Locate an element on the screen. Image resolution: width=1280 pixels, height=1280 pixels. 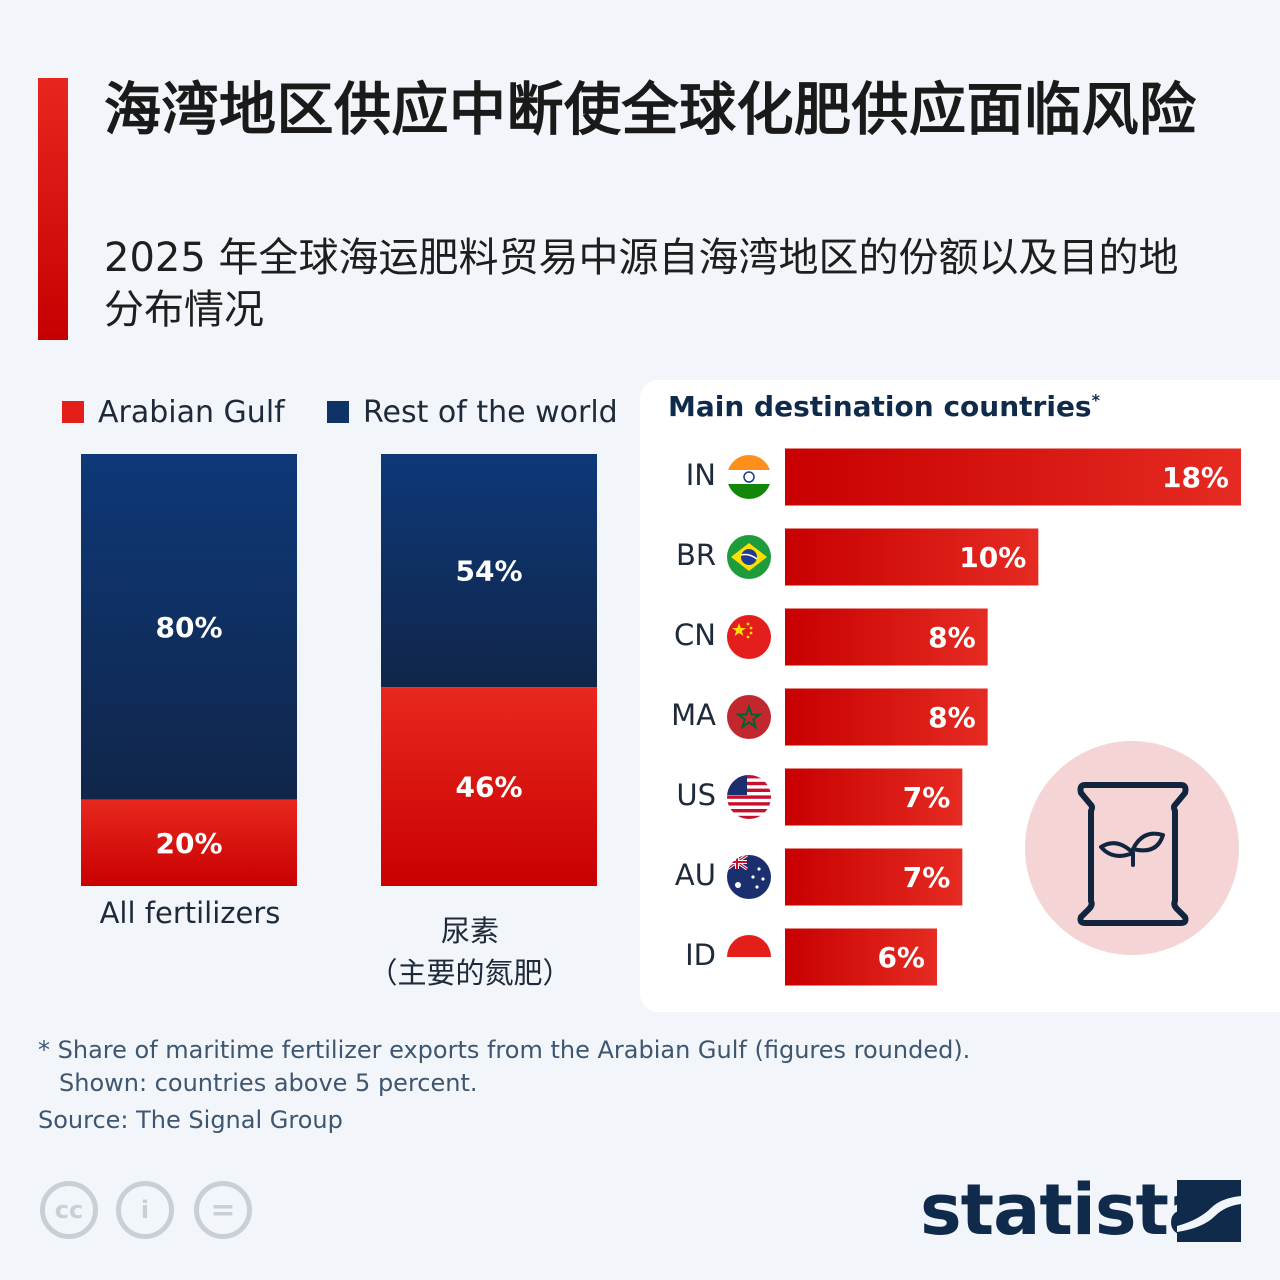
fertilizer-bag-badge is located at coordinates (1132, 848).